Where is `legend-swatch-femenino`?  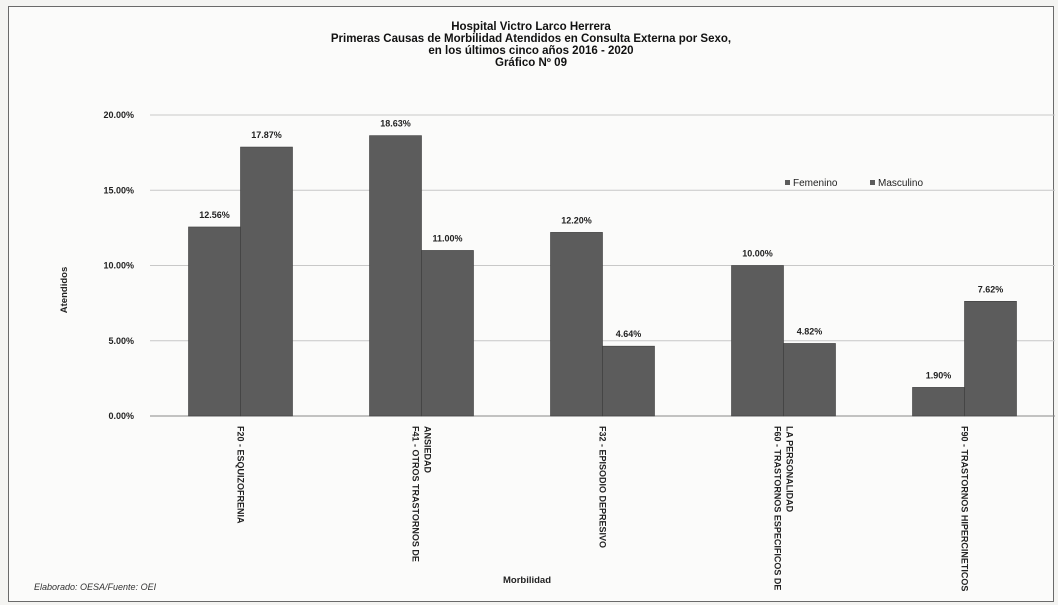
legend-swatch-femenino is located at coordinates (787, 182).